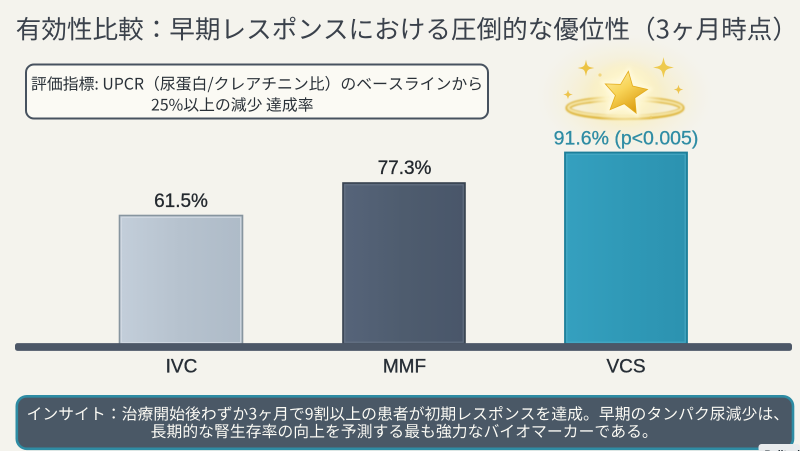 The image size is (800, 451). I want to click on svg-text: Built wit, so click(782, 450).